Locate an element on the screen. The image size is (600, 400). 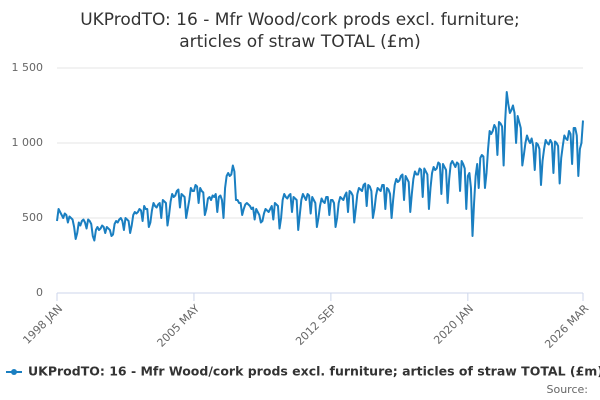
y-tick-label: 0 is located at coordinates (39, 292).